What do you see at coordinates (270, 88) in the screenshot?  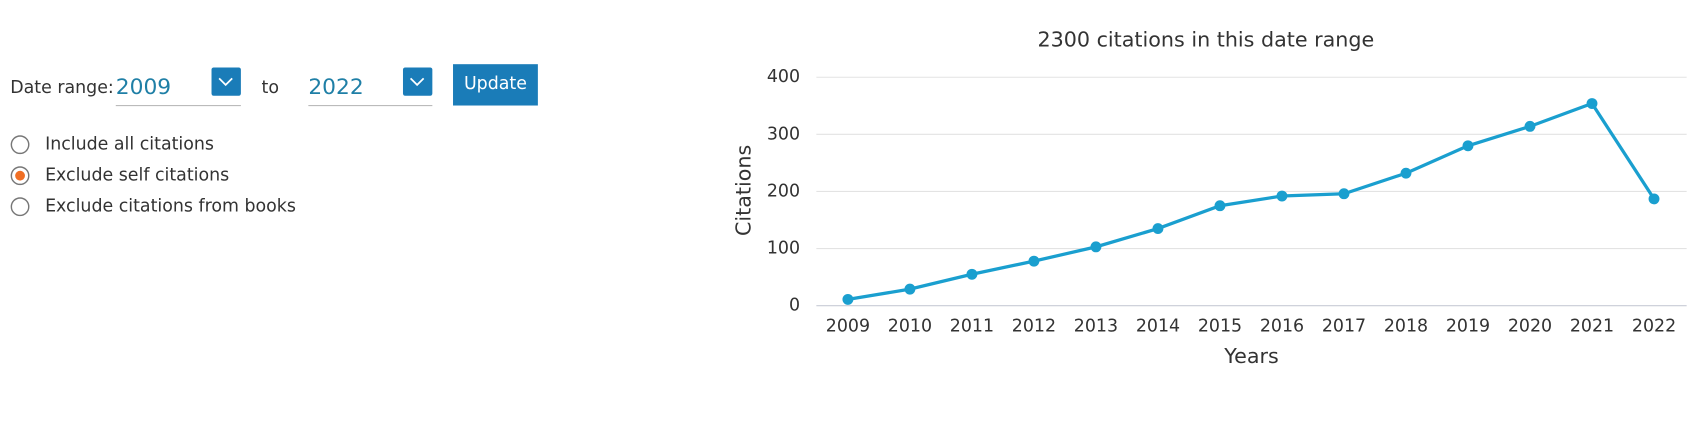 I see `to-label: to` at bounding box center [270, 88].